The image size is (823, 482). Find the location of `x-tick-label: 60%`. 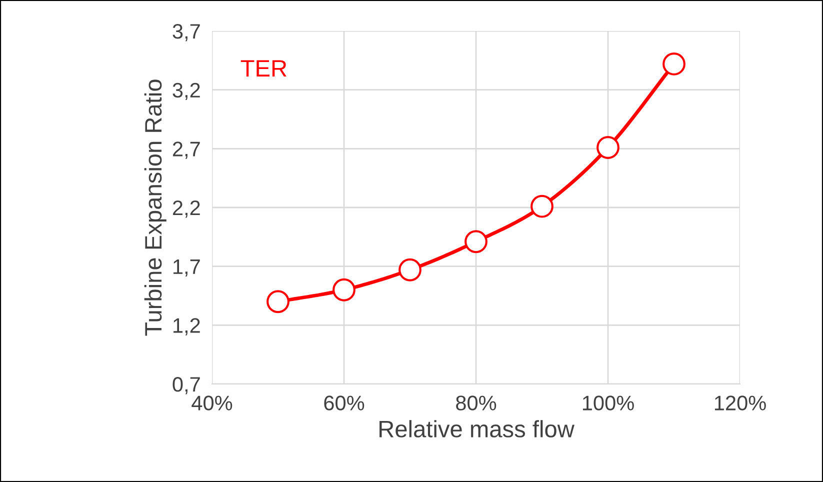

x-tick-label: 60% is located at coordinates (344, 403).